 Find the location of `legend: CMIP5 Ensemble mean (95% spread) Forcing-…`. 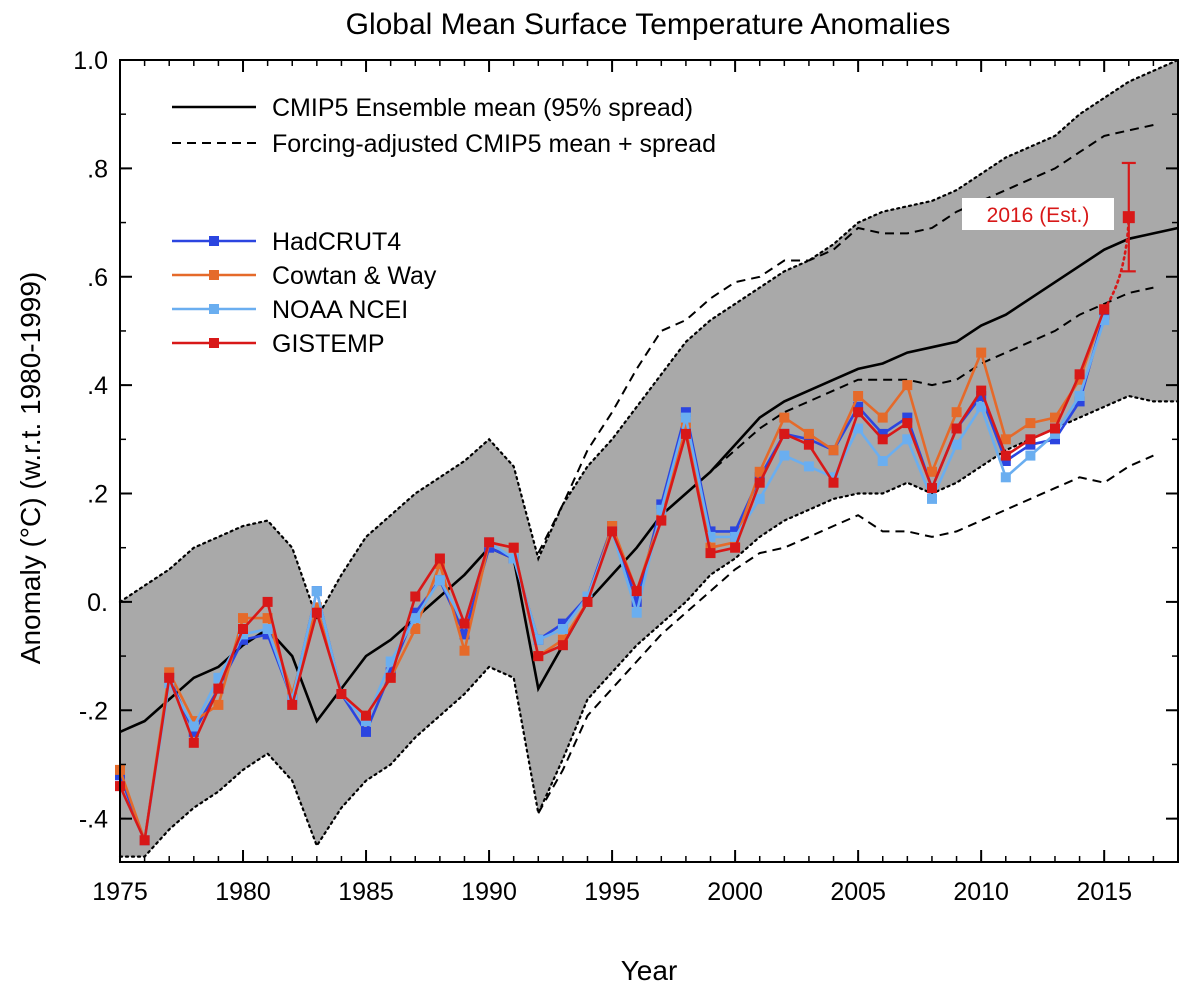

legend: CMIP5 Ensemble mean (95% spread) Forcing-… is located at coordinates (444, 226).